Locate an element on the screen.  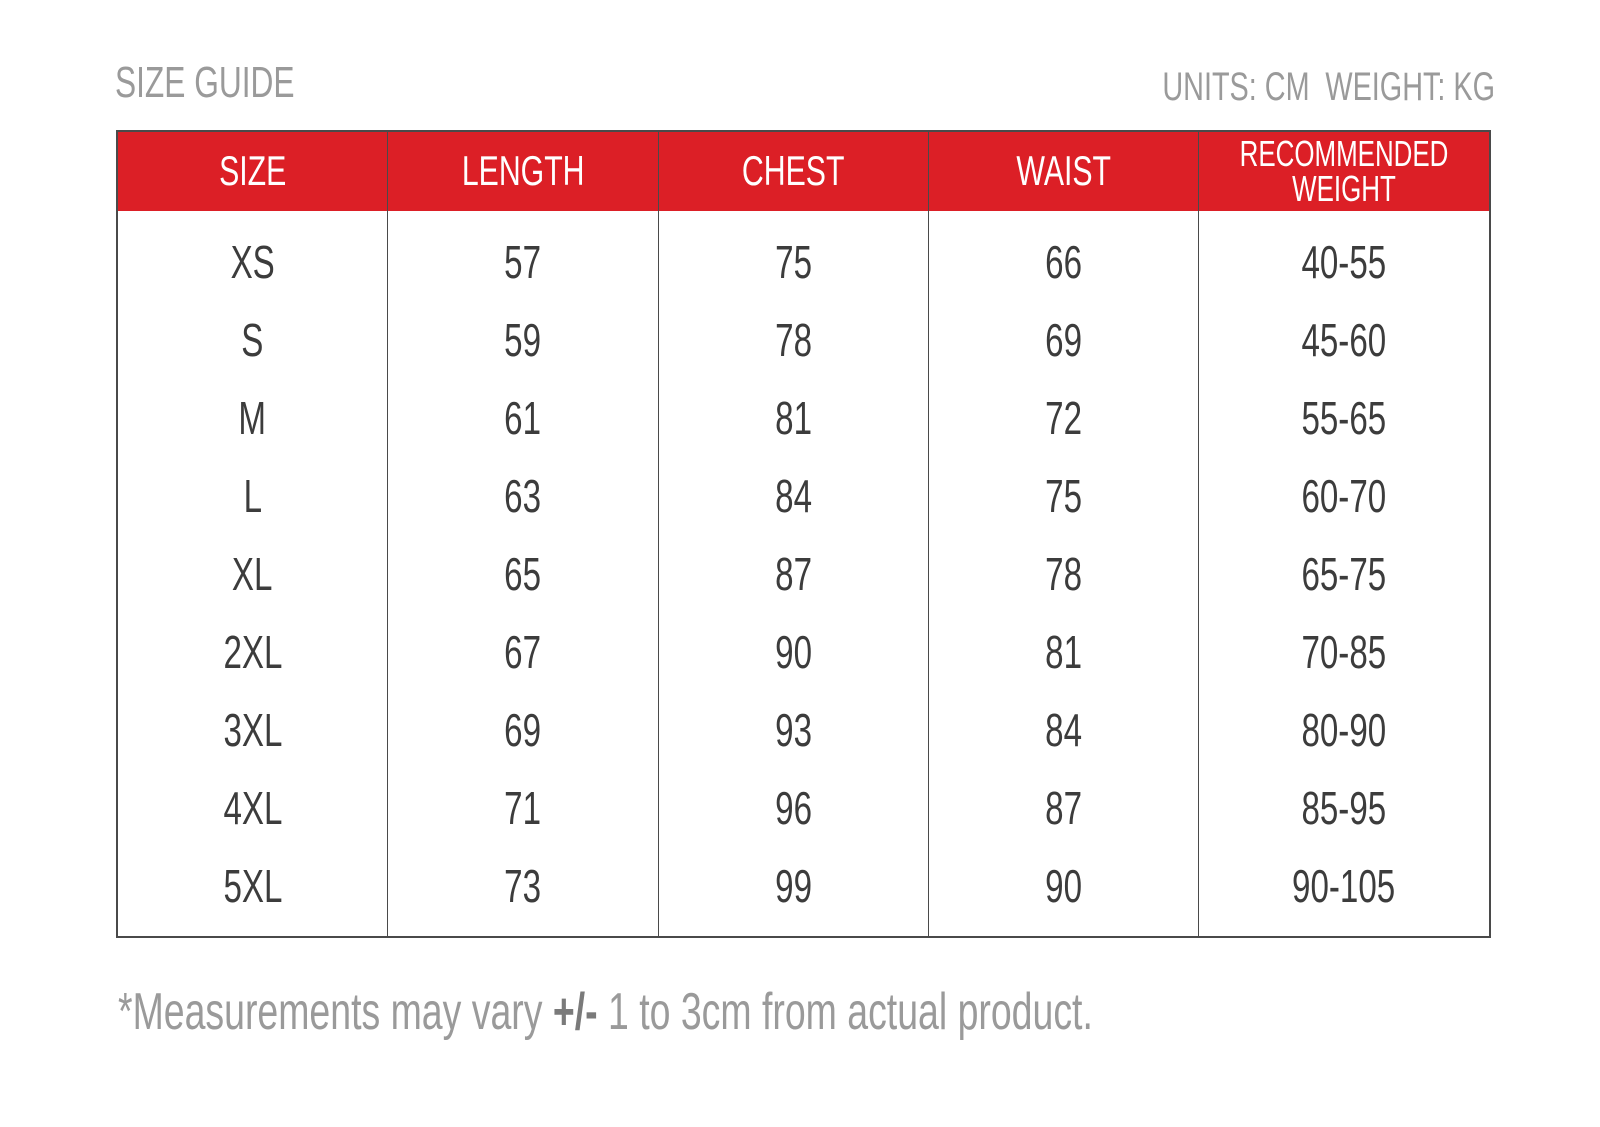
cell-value: XS is located at coordinates (252, 262).